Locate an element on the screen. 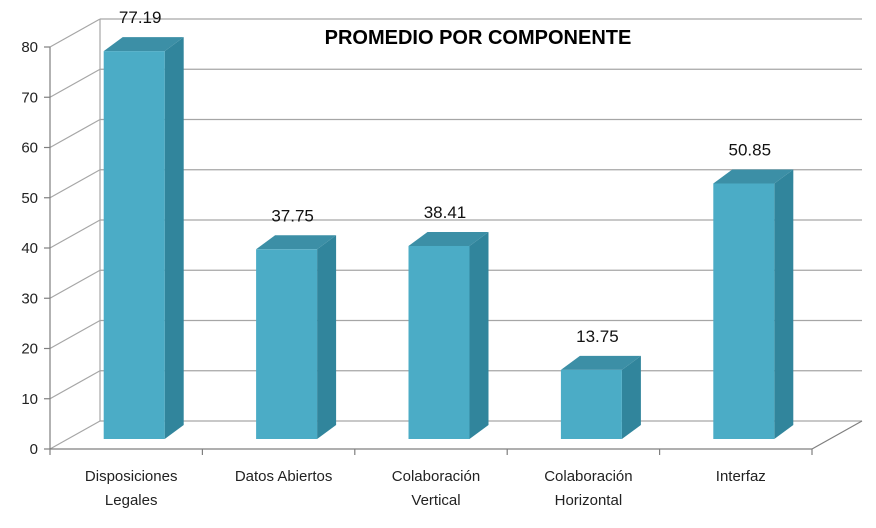 Image resolution: width=876 pixels, height=528 pixels. y-tick-label: 0 is located at coordinates (34, 449).